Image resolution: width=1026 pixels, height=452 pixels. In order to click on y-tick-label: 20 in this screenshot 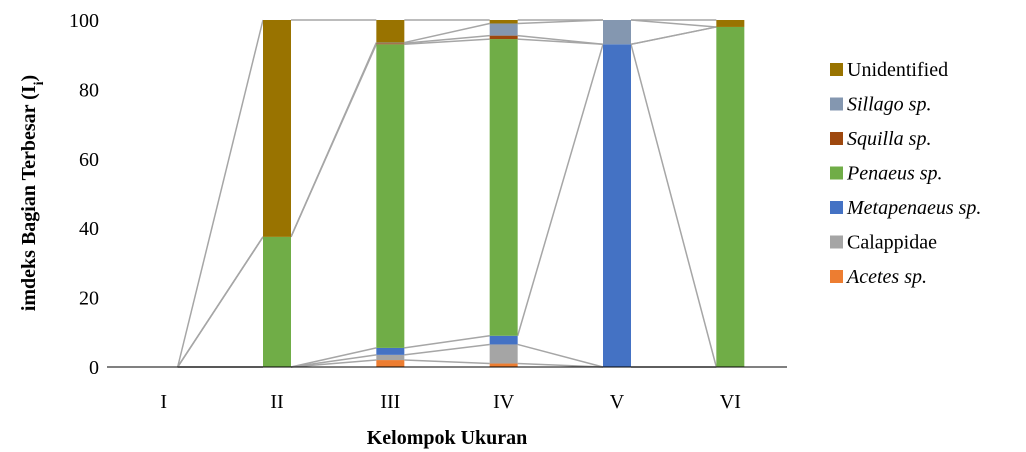, I will do `click(89, 299)`.